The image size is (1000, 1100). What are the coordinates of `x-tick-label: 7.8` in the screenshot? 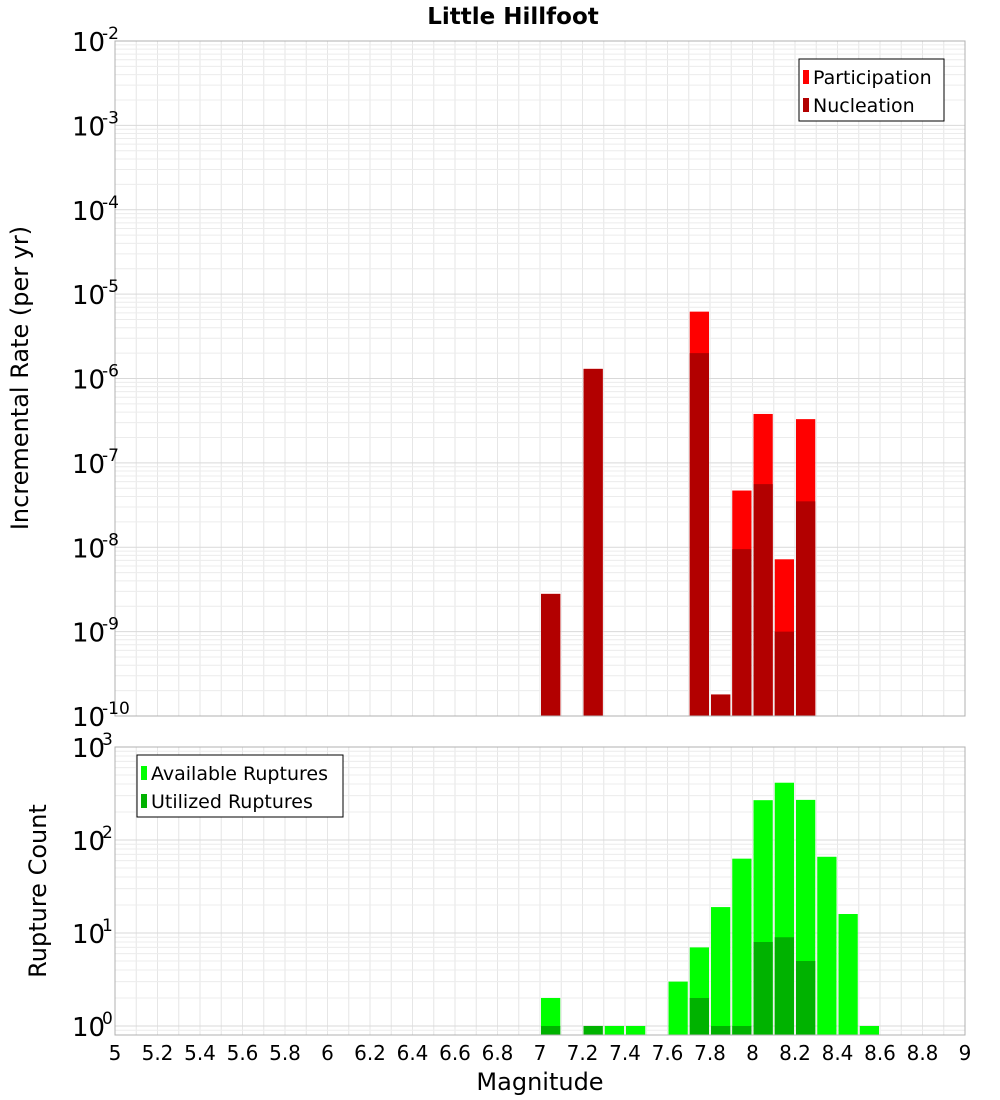 It's located at (710, 1053).